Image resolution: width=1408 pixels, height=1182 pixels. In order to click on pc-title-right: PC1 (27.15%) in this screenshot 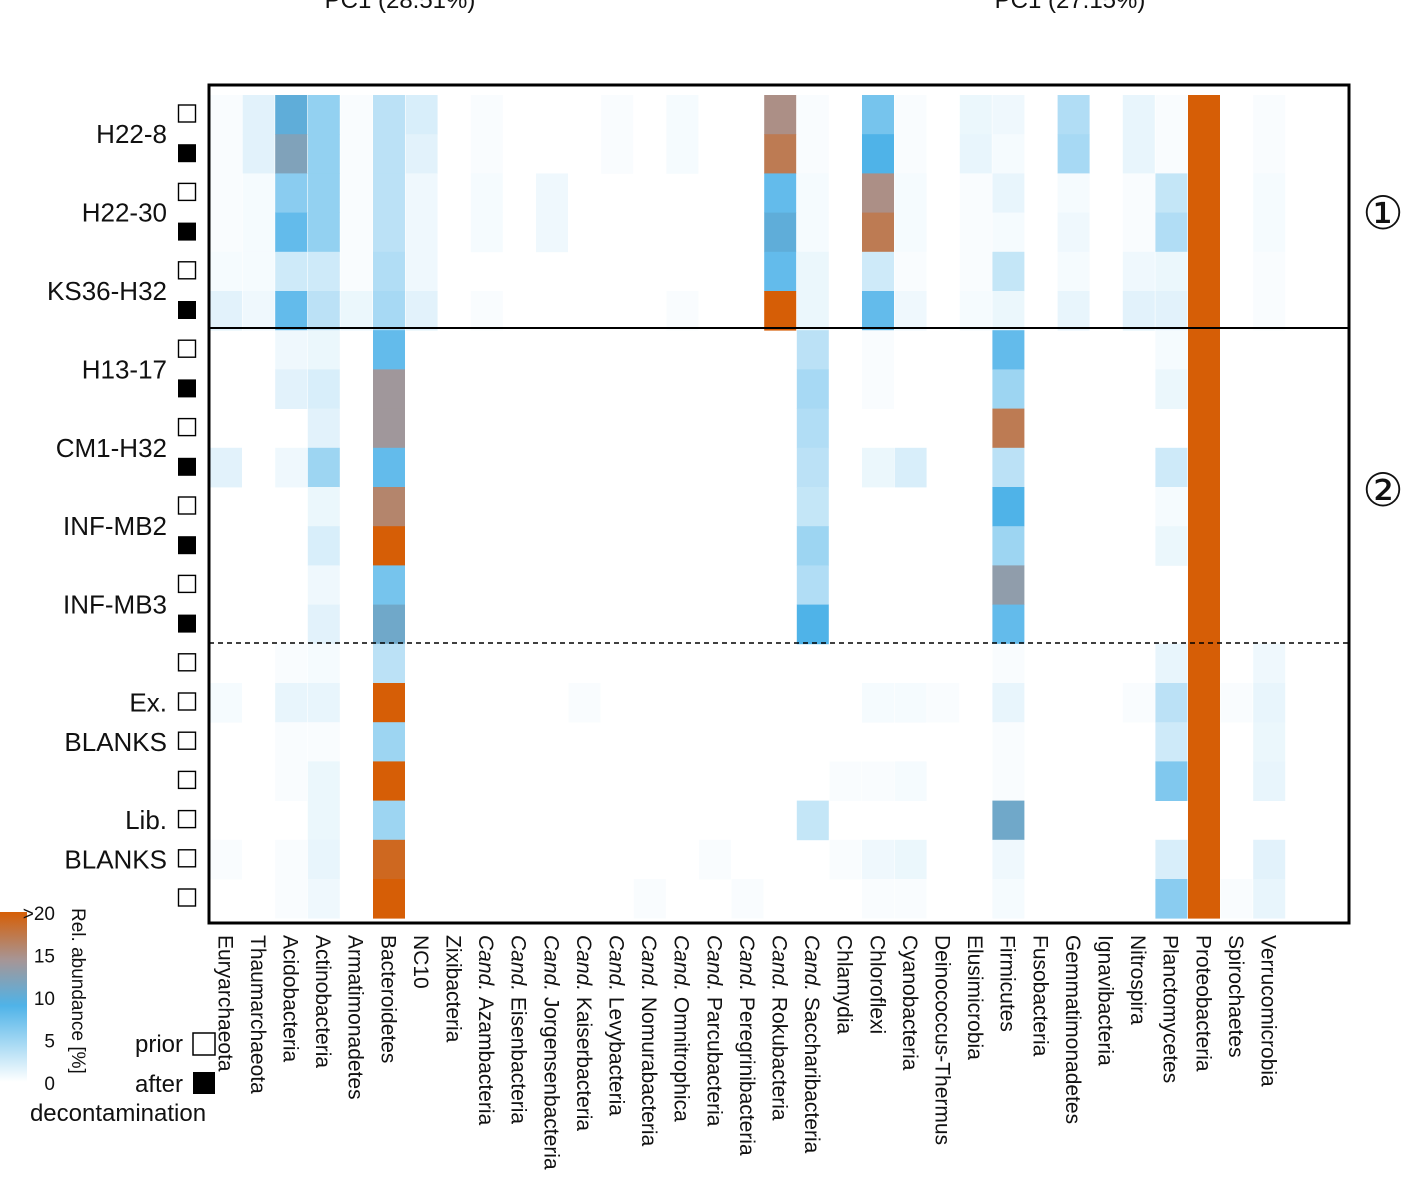, I will do `click(1070, 7)`.